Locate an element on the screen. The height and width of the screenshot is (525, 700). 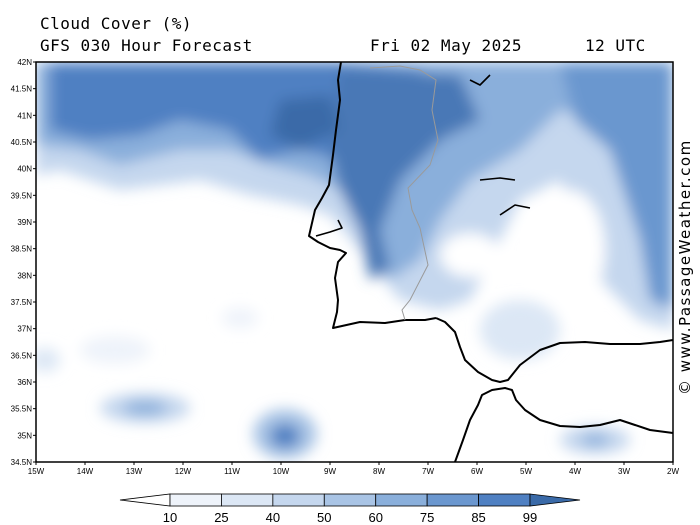
lat-label: 34.5N is located at coordinates (22, 462).